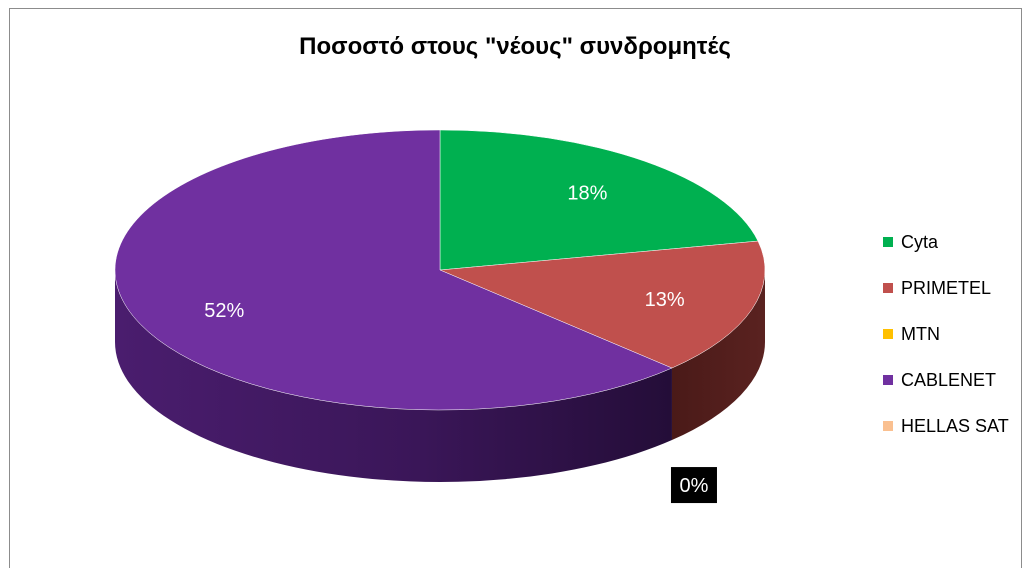  I want to click on legend-item-mtn: MTN, so click(946, 334).